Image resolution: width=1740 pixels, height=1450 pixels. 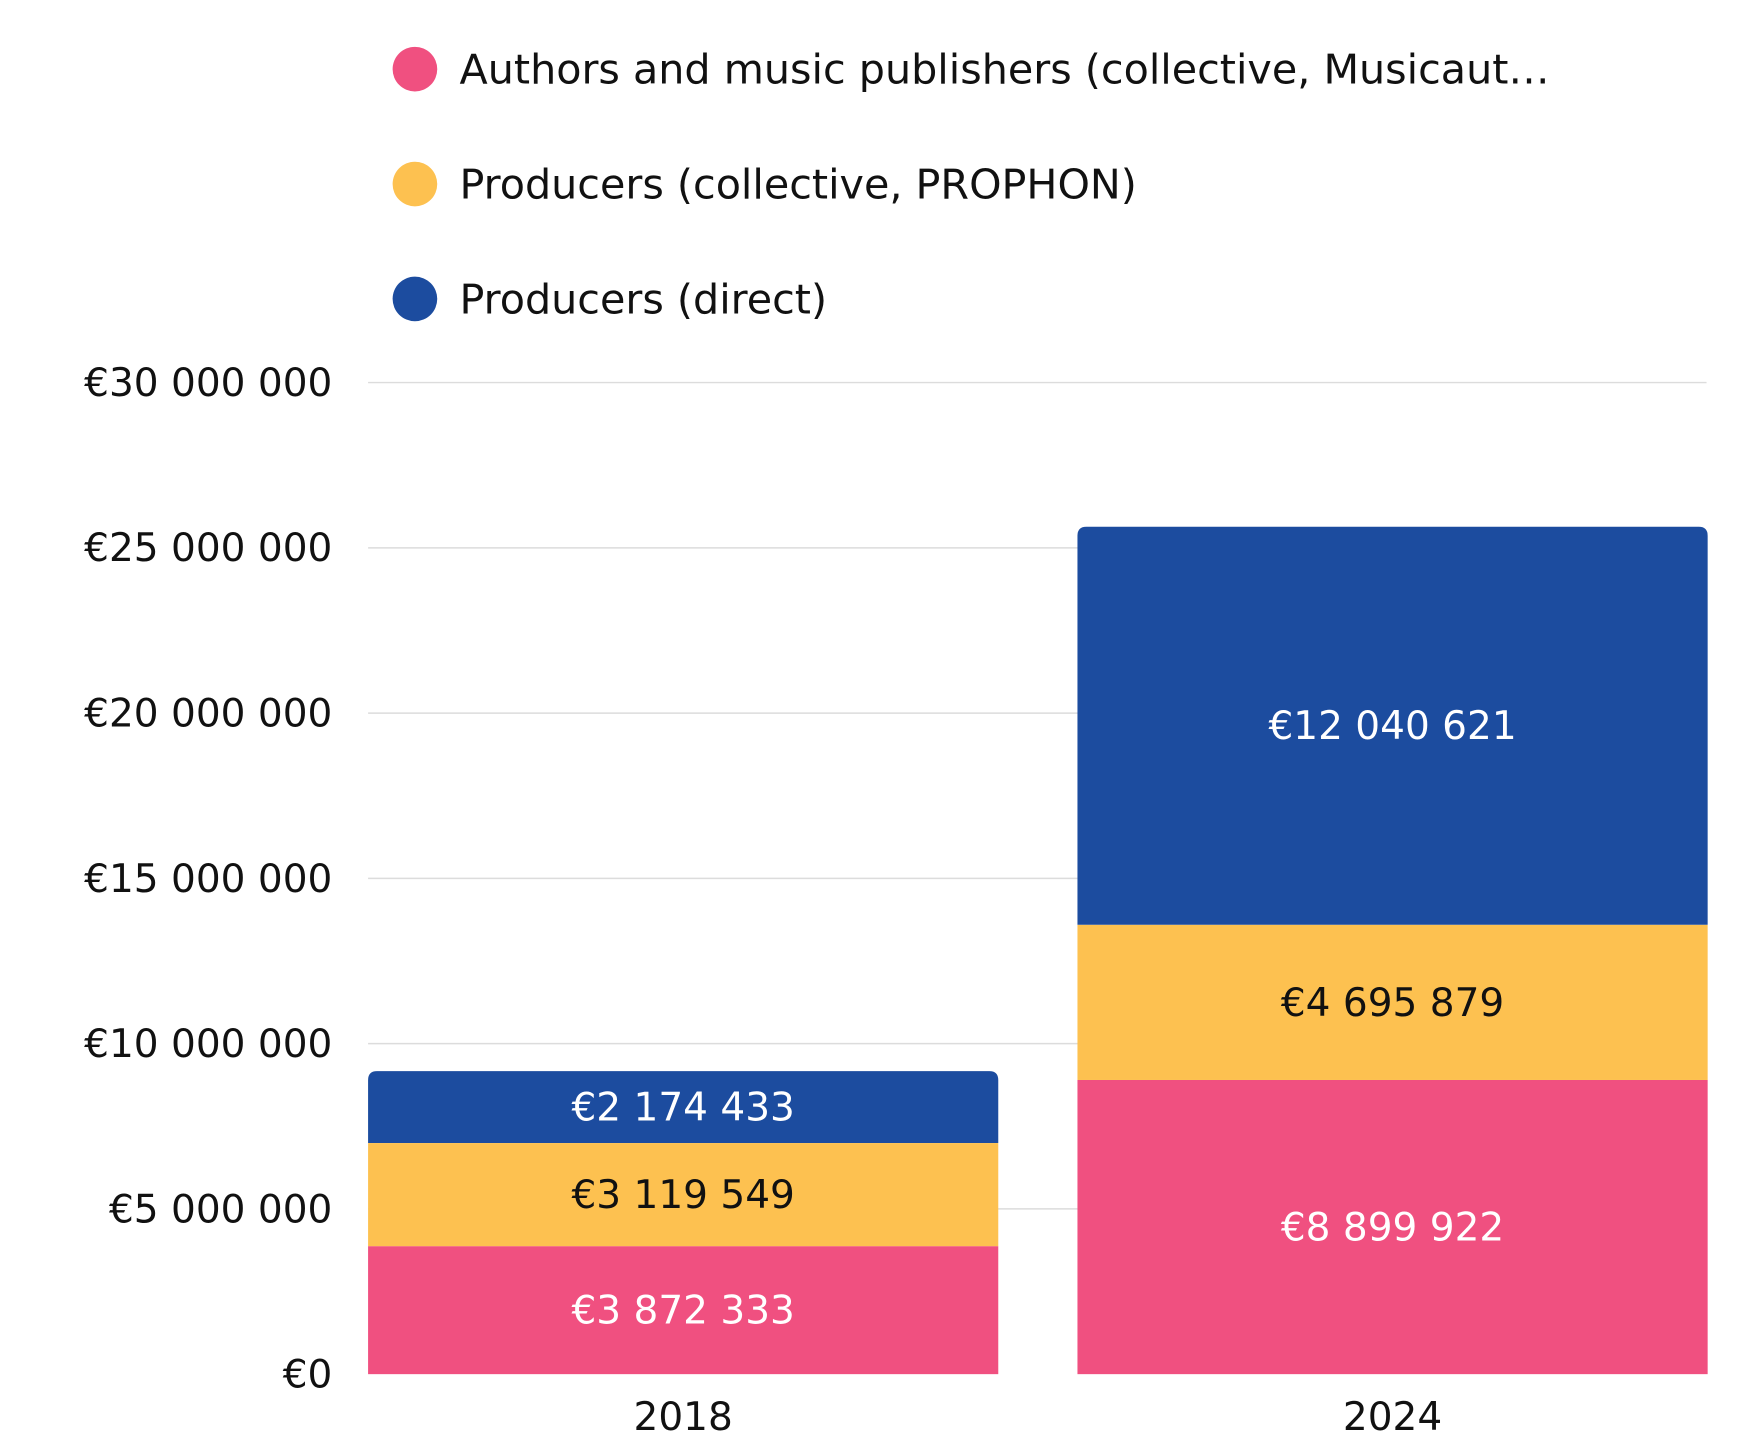 What do you see at coordinates (1038, 1417) in the screenshot?
I see `x-axis: 2018 2024` at bounding box center [1038, 1417].